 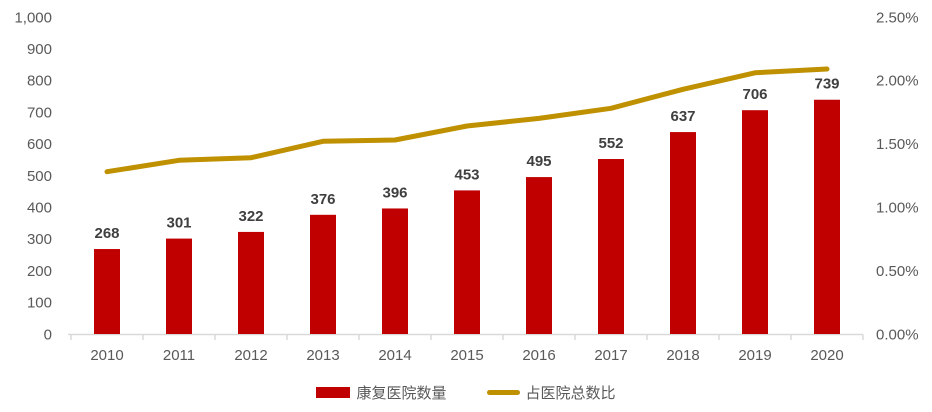 I want to click on x-axis-category-label: 2012, so click(x=250, y=355).